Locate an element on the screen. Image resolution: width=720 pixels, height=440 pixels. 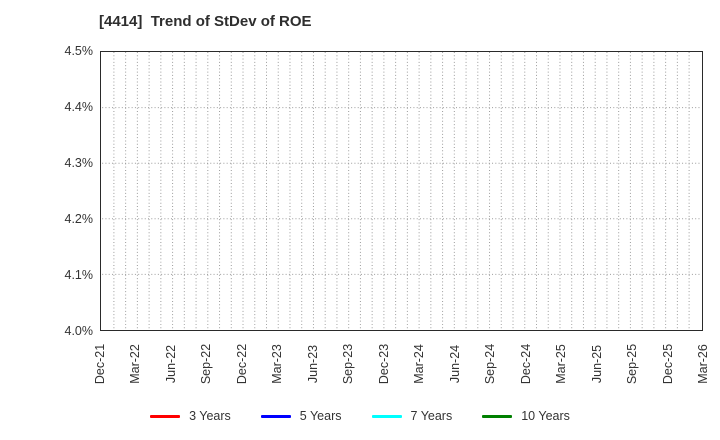
y-tick-label: 4.4% is located at coordinates (79, 106).